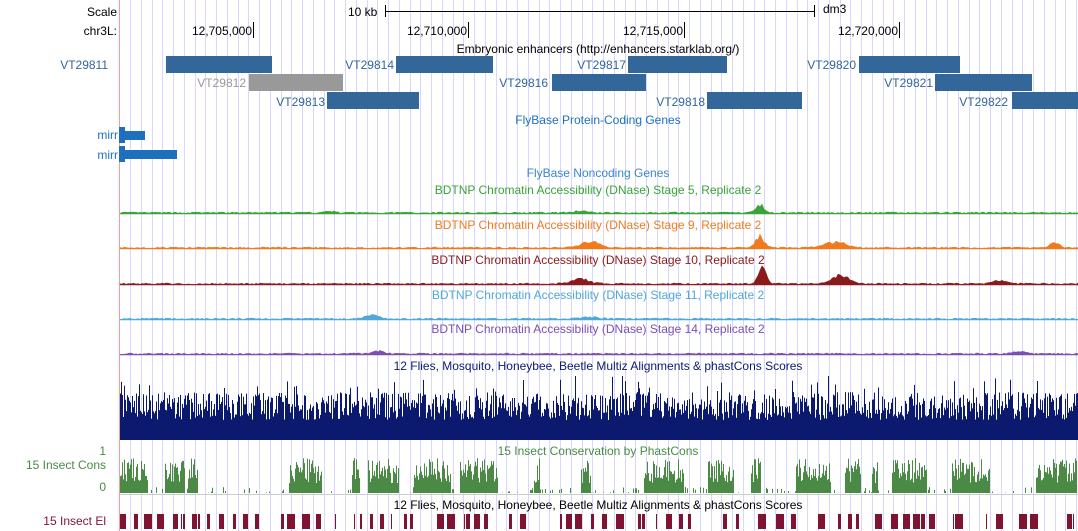 This screenshot has height=531, width=1078. Describe the element at coordinates (84, 65) in the screenshot. I see `enhancer-label: VT29811` at that location.